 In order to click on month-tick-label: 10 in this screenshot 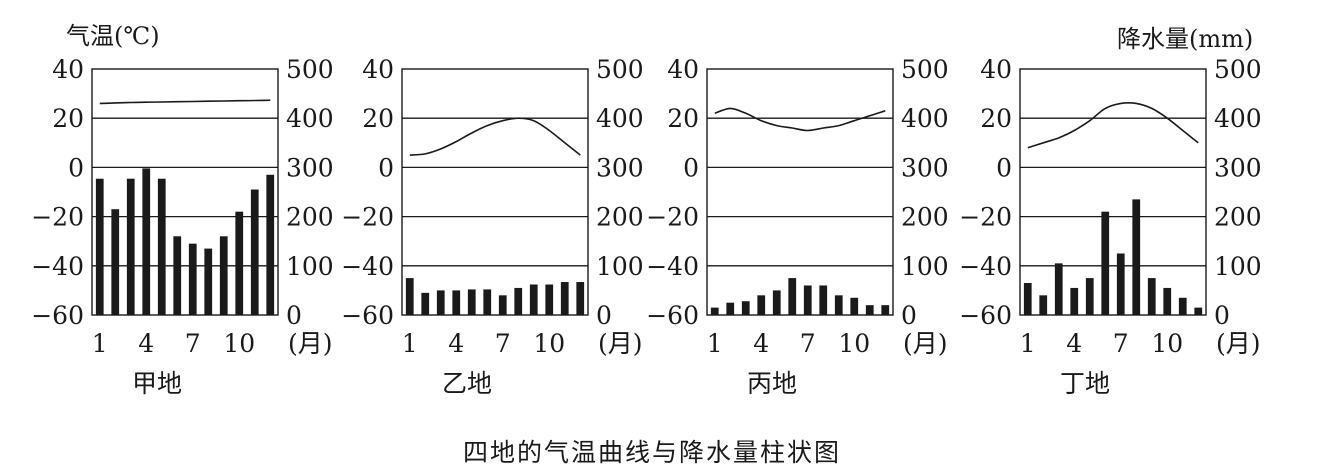, I will do `click(239, 343)`.